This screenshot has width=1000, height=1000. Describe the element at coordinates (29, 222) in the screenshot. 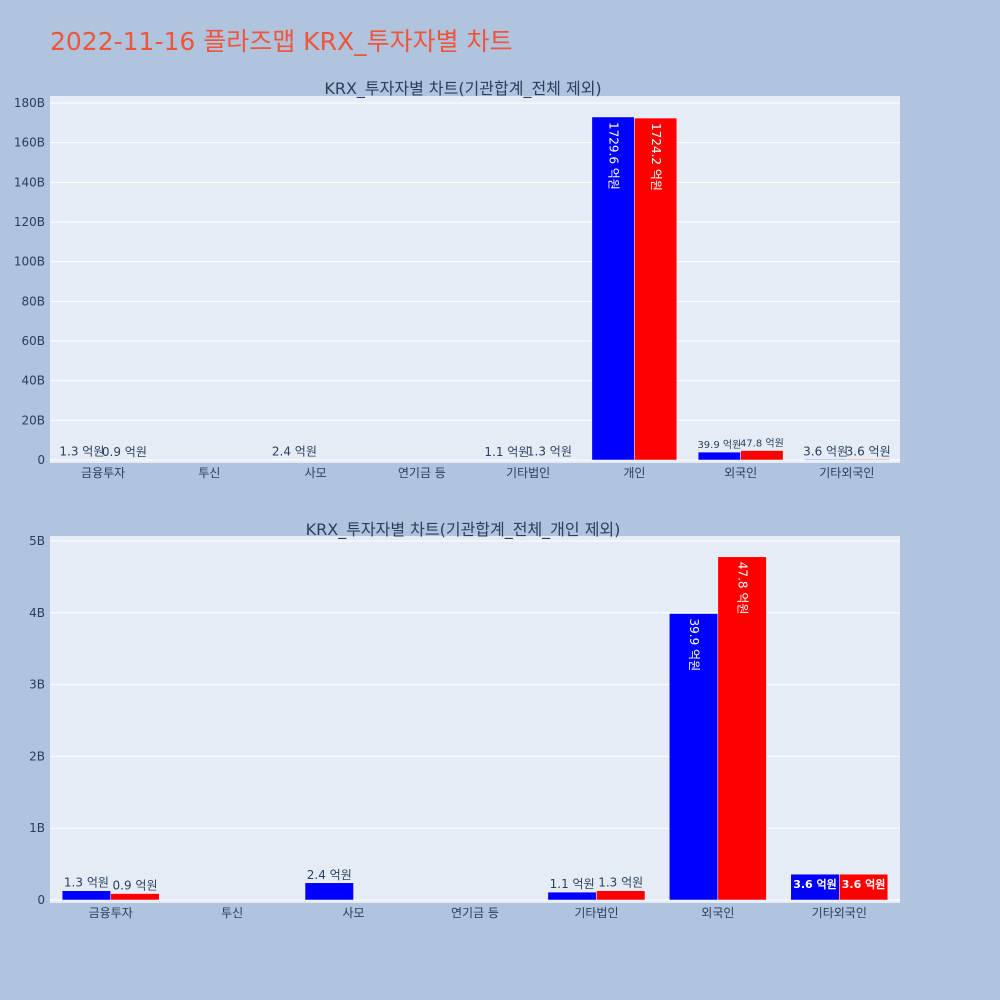

I see `y-tick-label: 120B` at that location.